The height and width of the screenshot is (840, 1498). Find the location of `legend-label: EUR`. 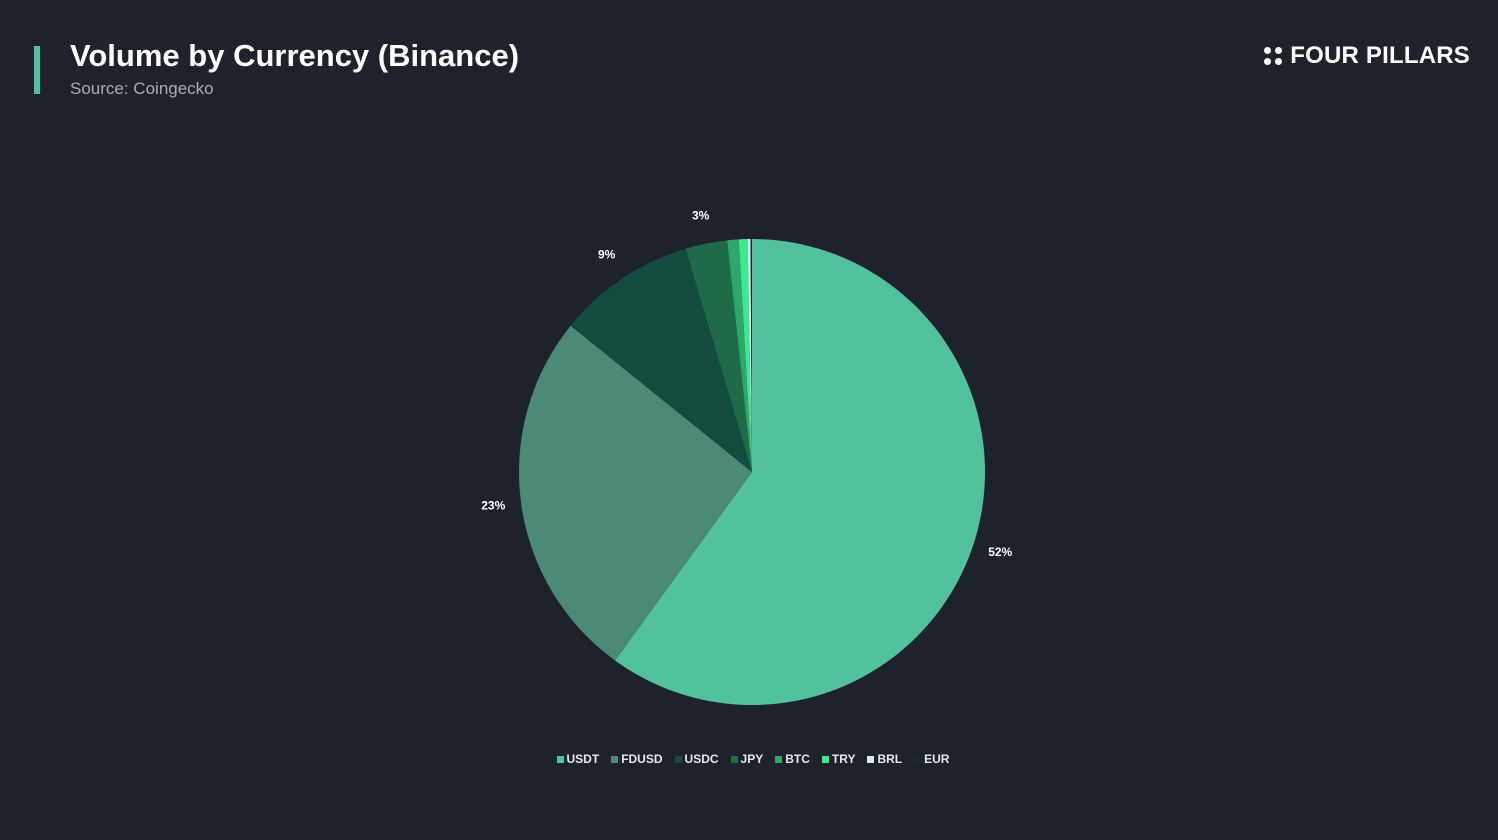

legend-label: EUR is located at coordinates (937, 759).